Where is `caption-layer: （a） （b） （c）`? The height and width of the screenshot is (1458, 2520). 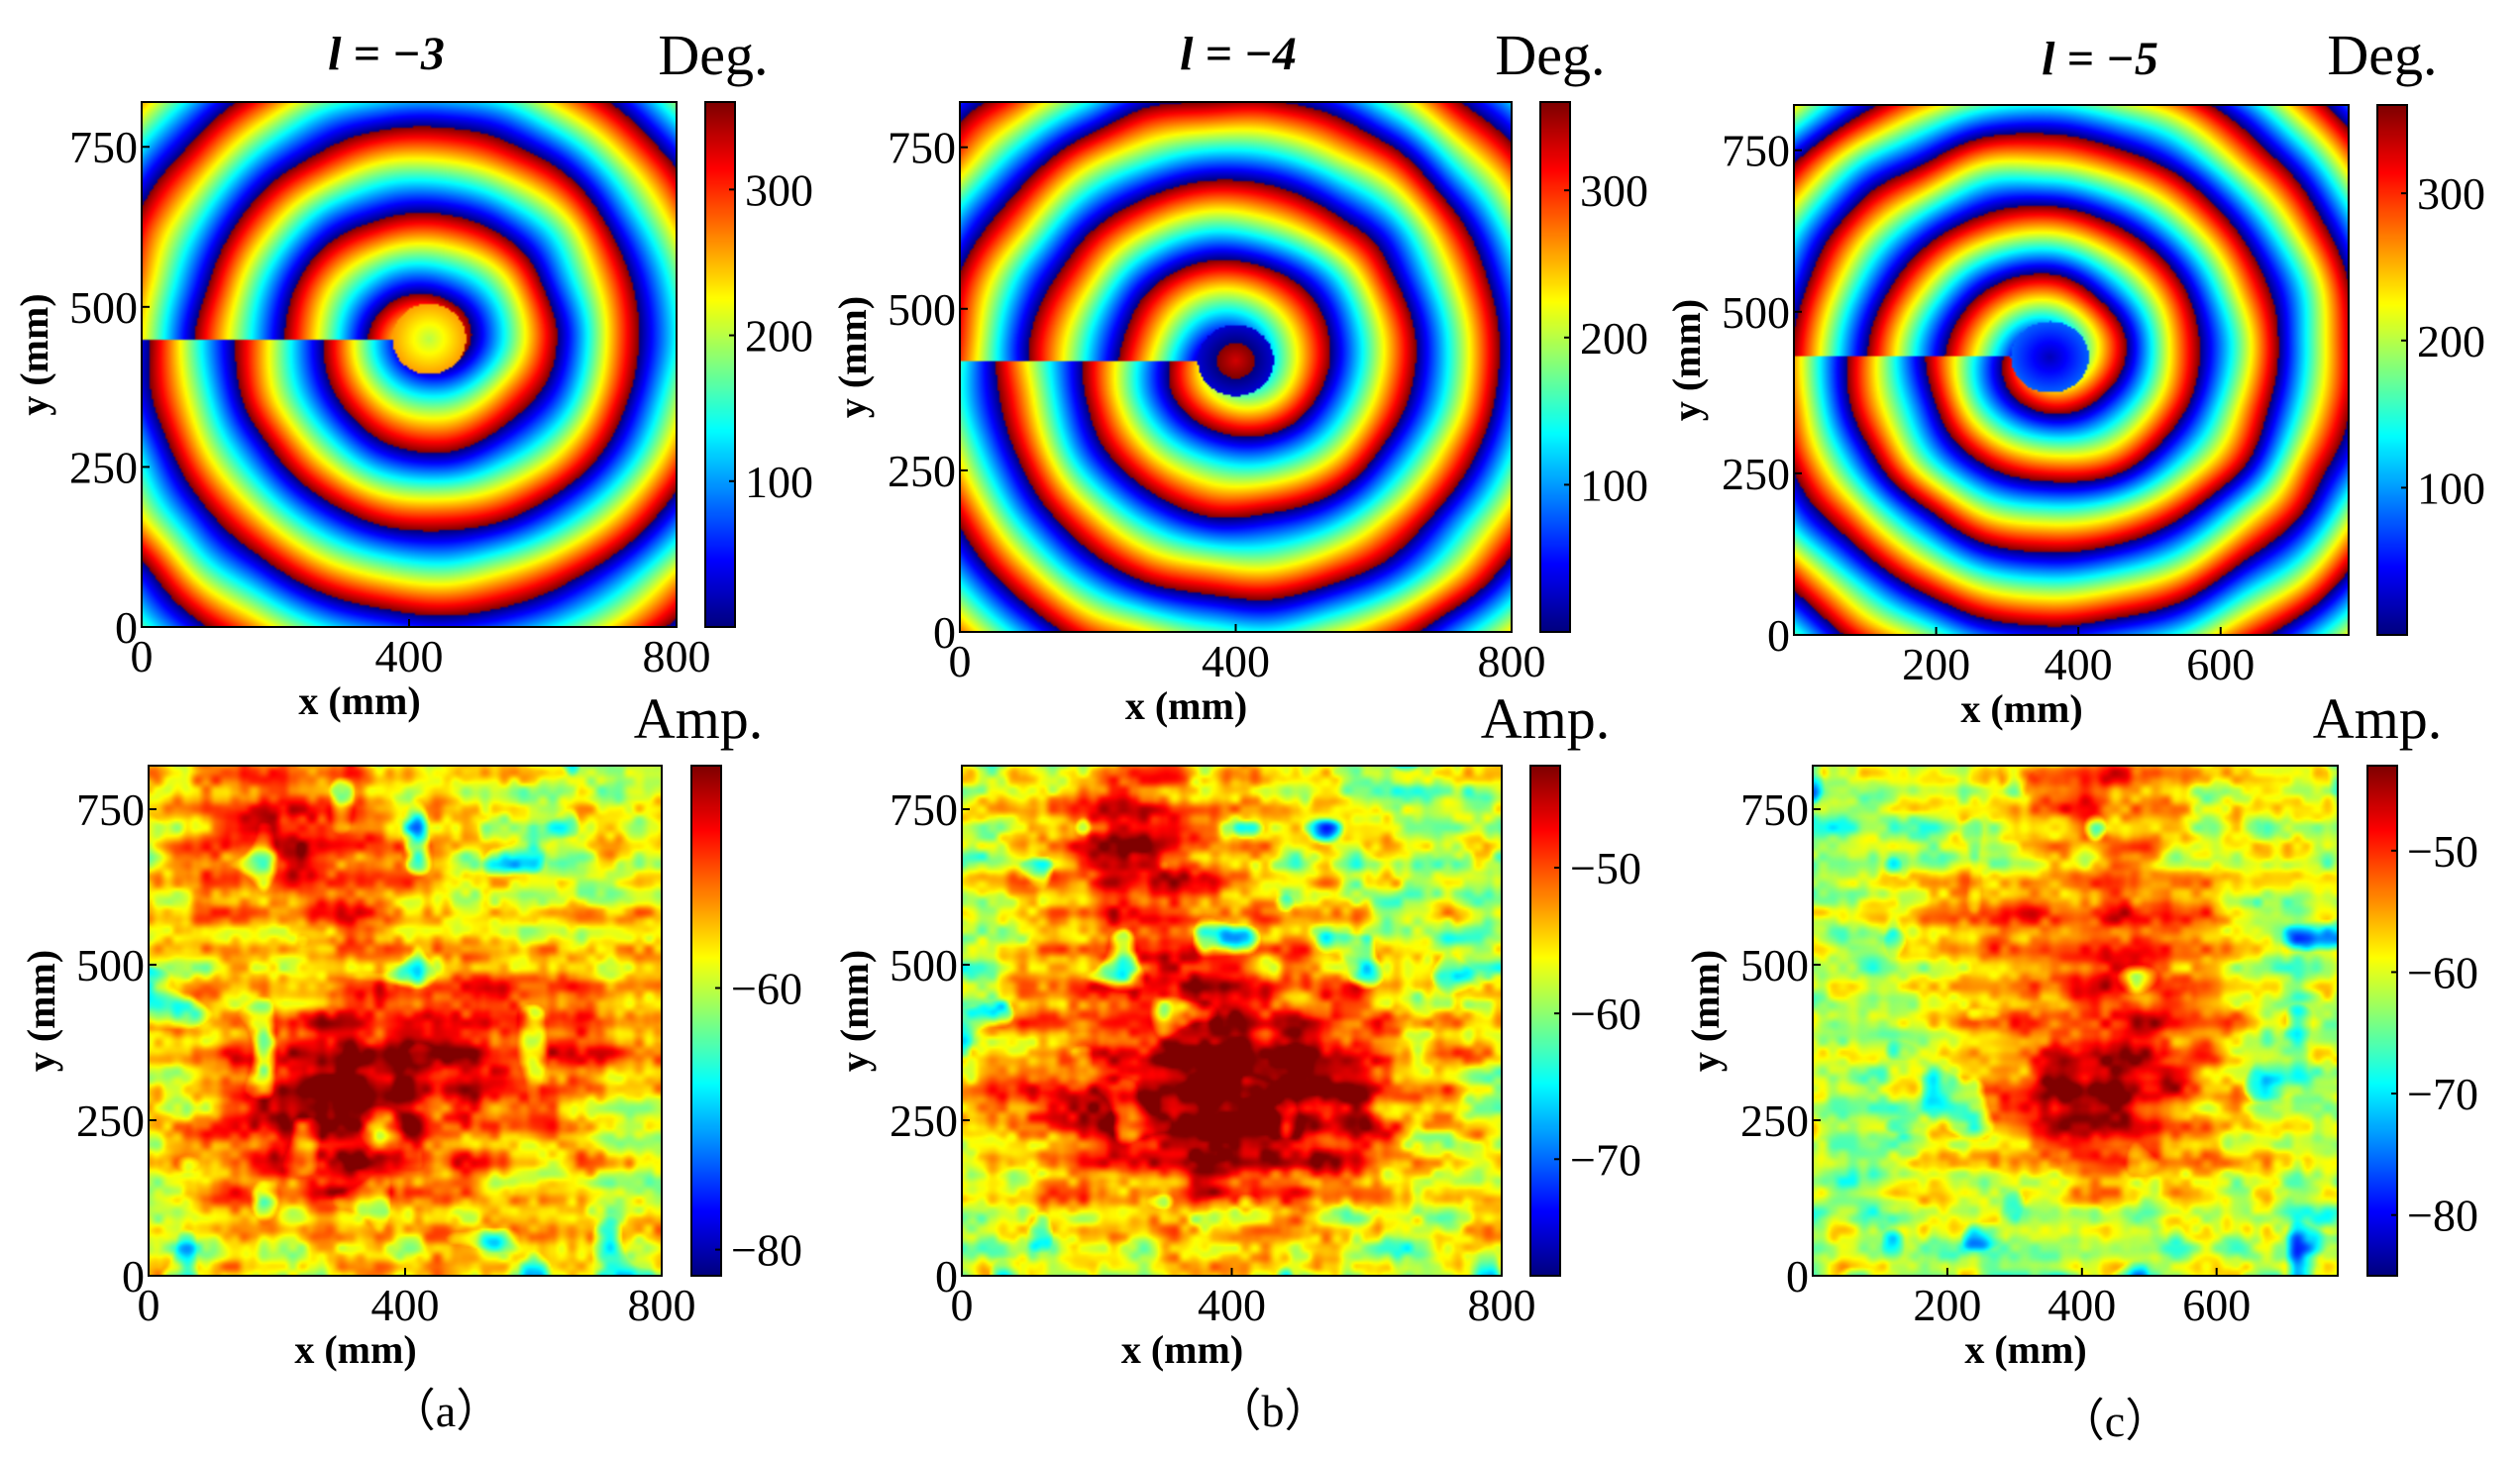 caption-layer: （a） （b） （c） is located at coordinates (1280, 1416).